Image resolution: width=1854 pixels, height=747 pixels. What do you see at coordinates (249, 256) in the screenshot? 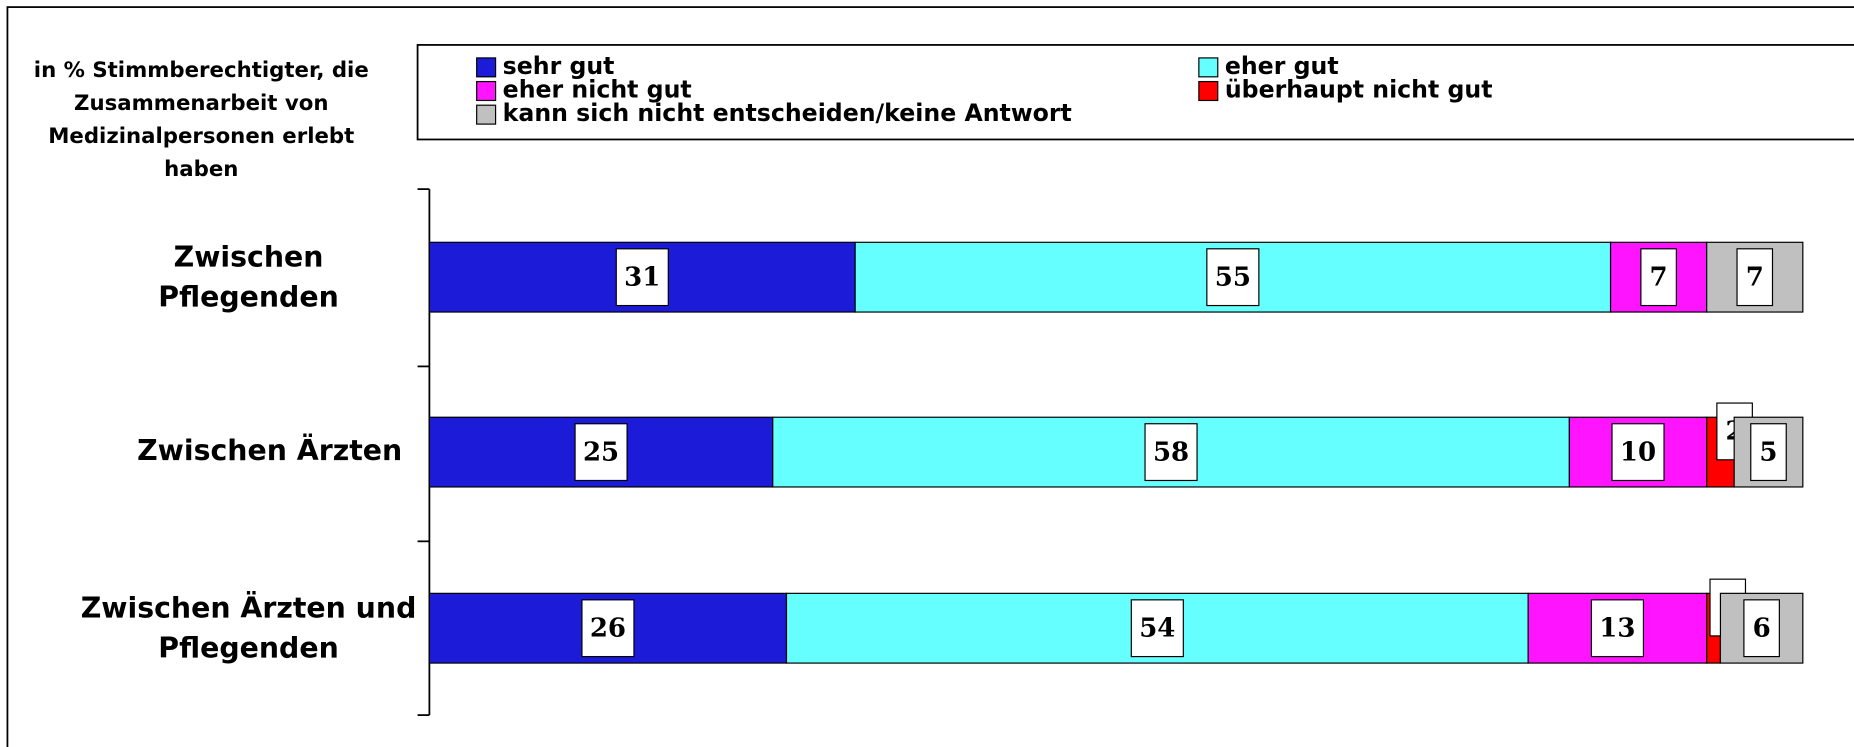
I see `category-label-line: Zwischen` at bounding box center [249, 256].